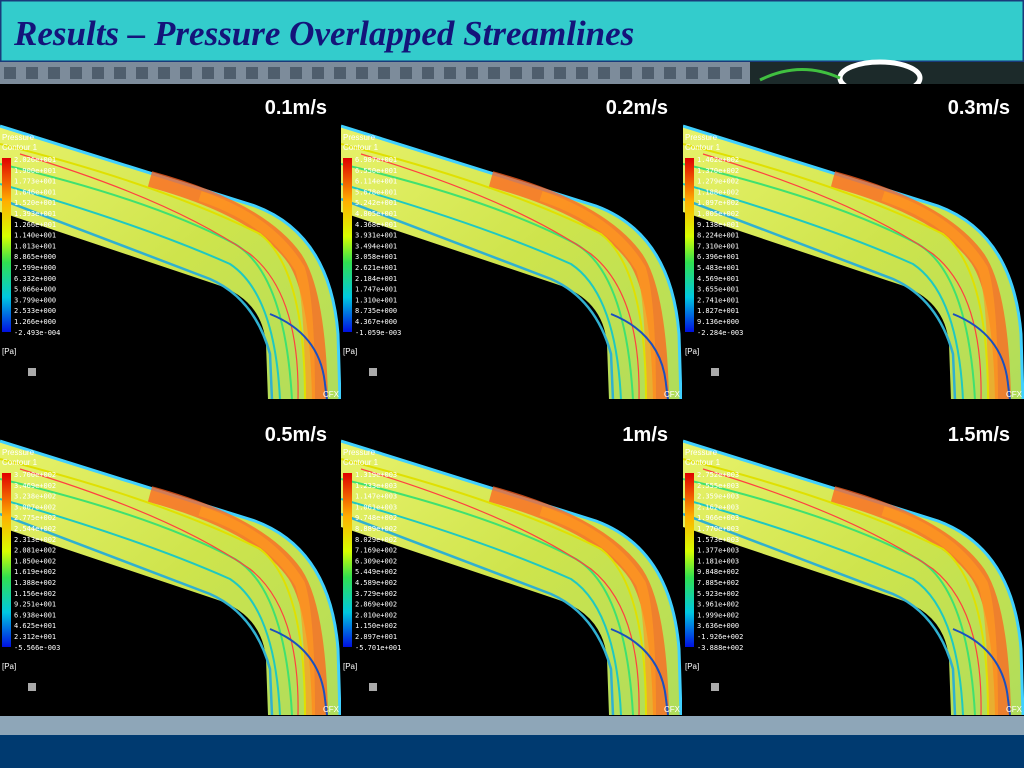  Describe the element at coordinates (376, 605) in the screenshot. I see `legend-value: 2.869e+002` at that location.